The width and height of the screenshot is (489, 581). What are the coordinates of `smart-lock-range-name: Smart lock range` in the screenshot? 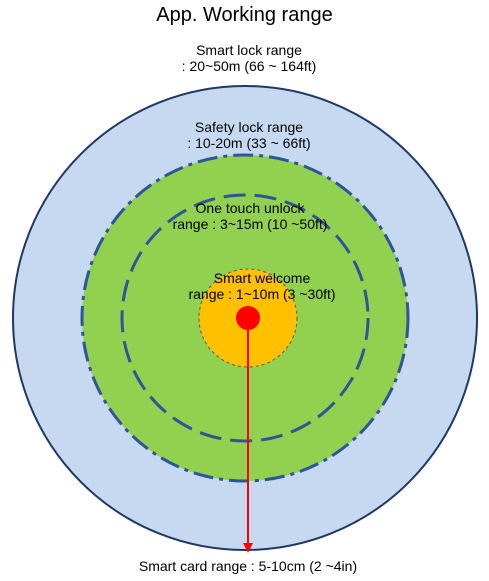 It's located at (249, 50).